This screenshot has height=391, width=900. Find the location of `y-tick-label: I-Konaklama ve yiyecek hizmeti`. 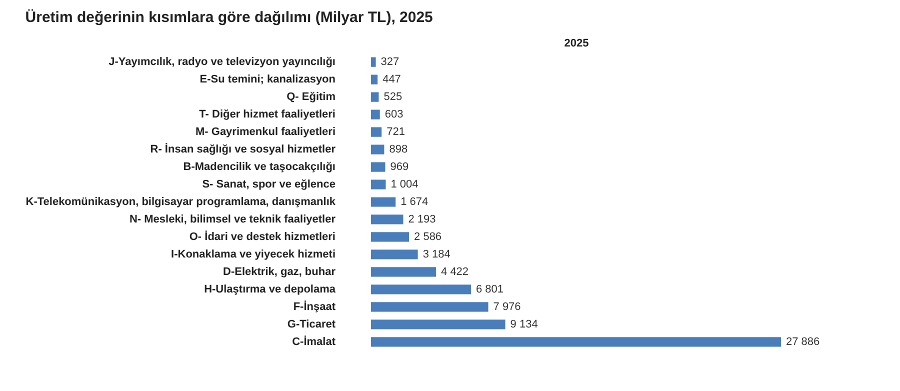

y-tick-label: I-Konaklama ve yiyecek hizmeti is located at coordinates (253, 254).